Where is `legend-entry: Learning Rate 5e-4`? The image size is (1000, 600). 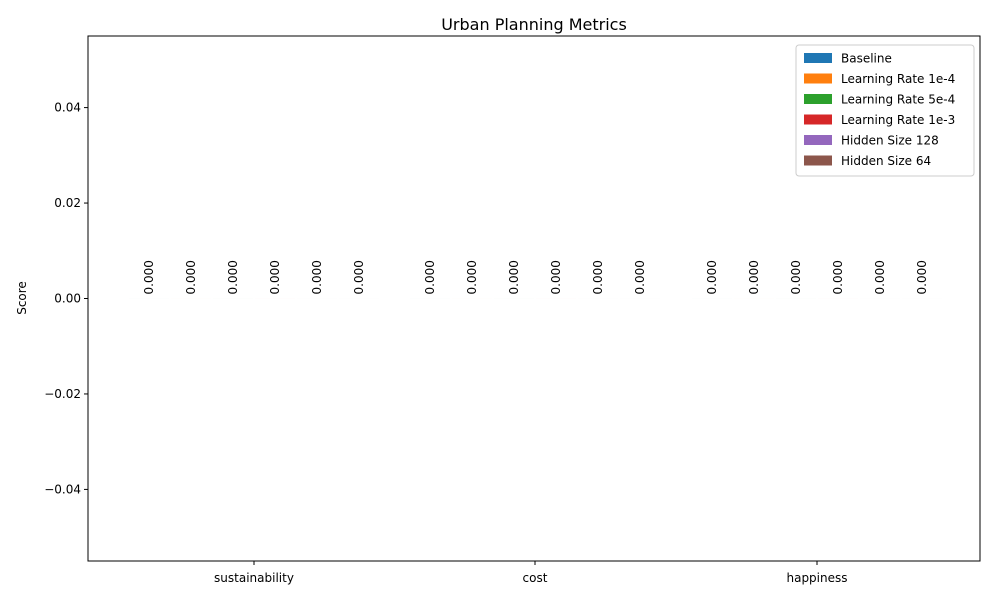
legend-entry: Learning Rate 5e-4 is located at coordinates (898, 100).